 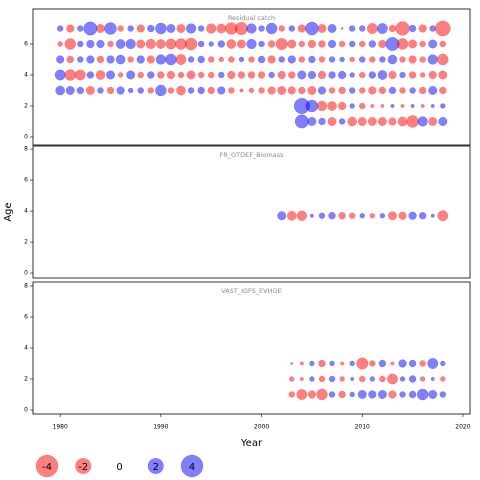 What do you see at coordinates (26, 211) in the screenshot?
I see `y-tick-label: 4` at bounding box center [26, 211].